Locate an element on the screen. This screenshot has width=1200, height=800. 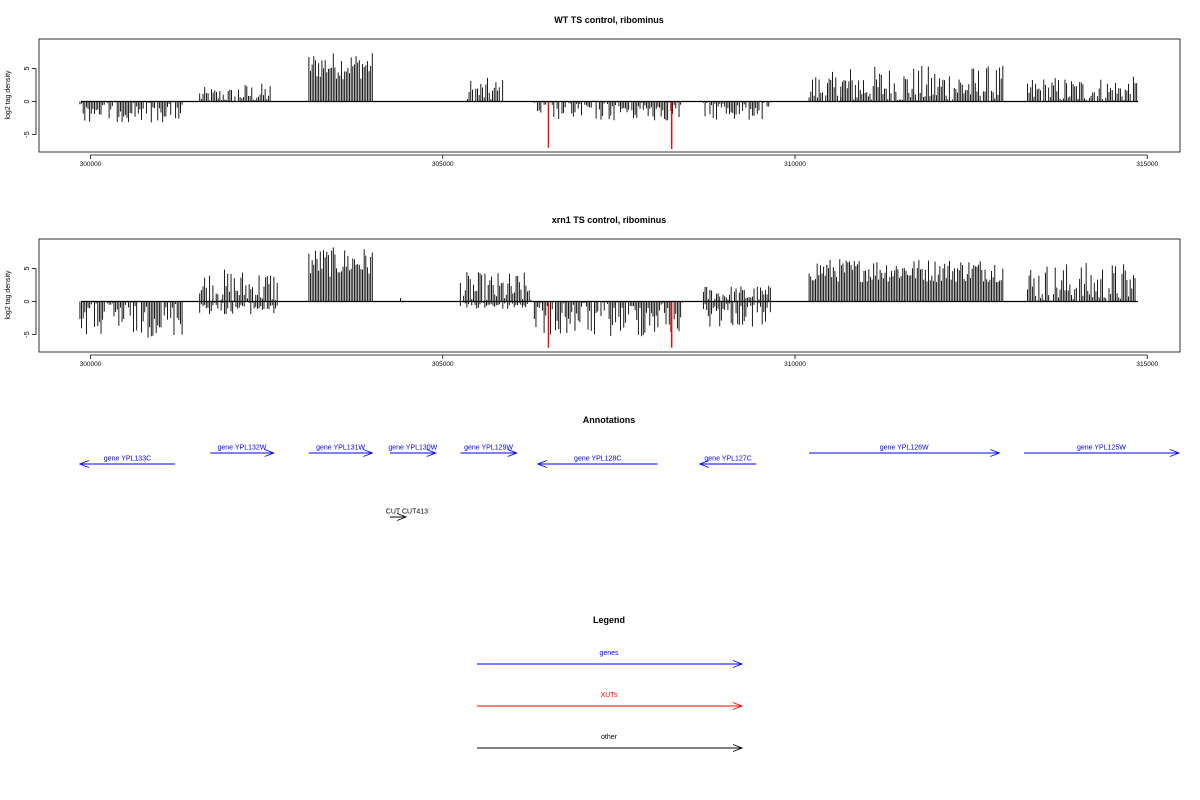
annotation-arrow: CUT CUT413 is located at coordinates (407, 515).